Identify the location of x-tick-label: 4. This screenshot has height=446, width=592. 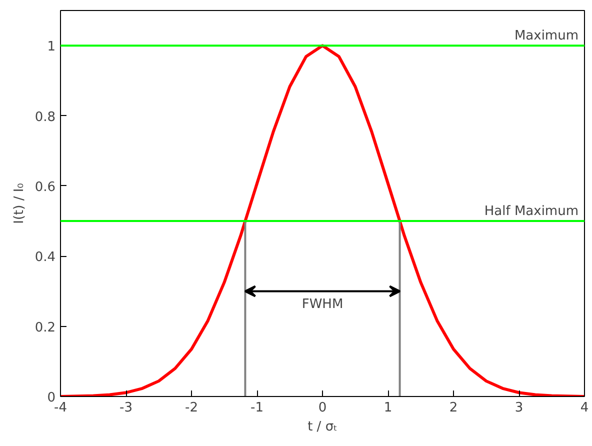
(584, 408).